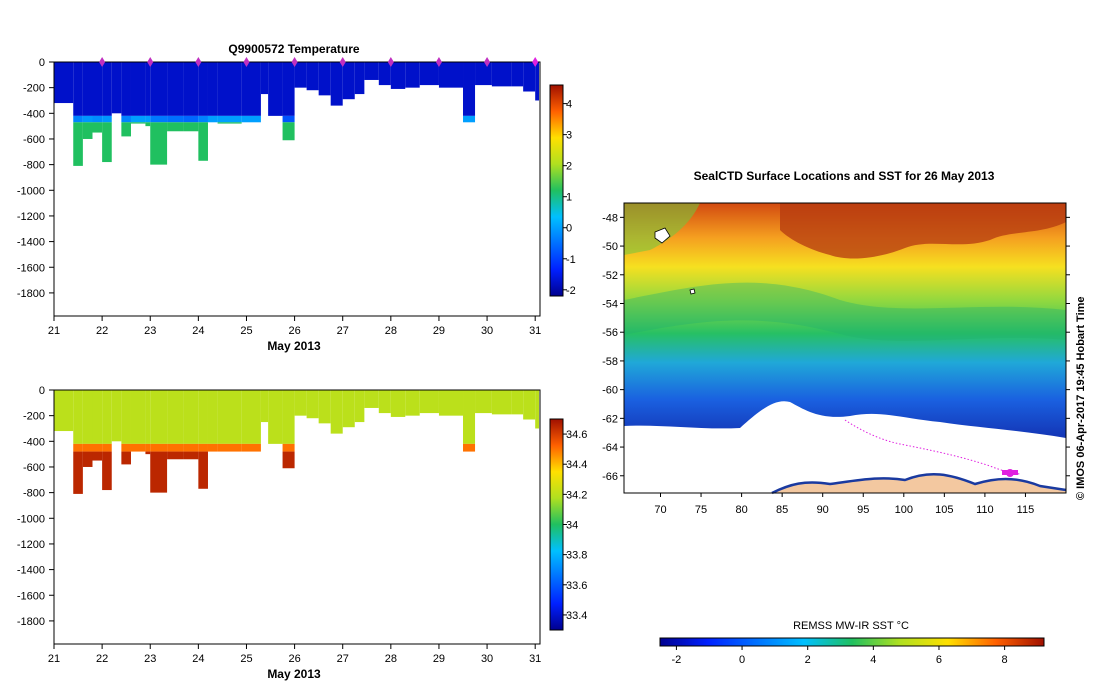 This screenshot has height=700, width=1099. Describe the element at coordinates (808, 660) in the screenshot. I see `sst-colorbar-tick-label: 2` at that location.